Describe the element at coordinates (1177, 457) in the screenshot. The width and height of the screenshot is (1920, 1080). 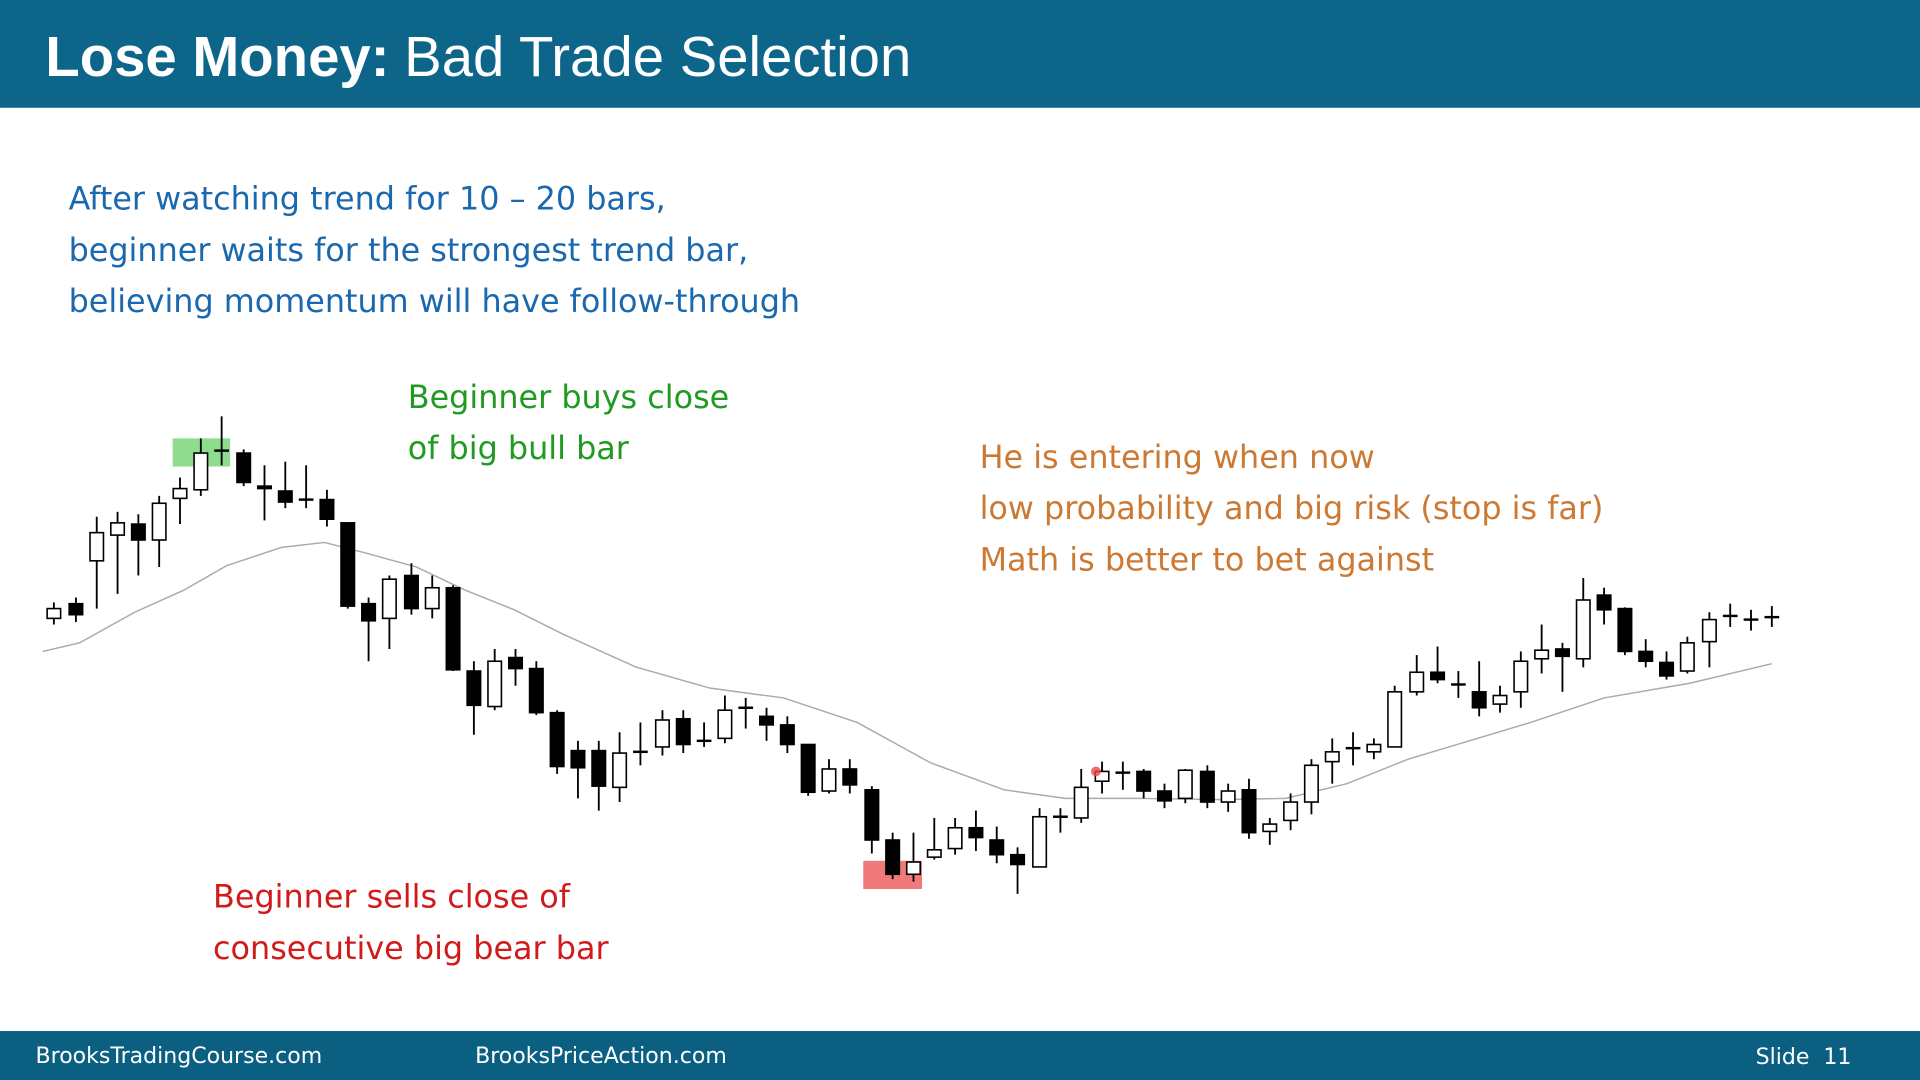
I see `note-line: He is entering when now` at that location.